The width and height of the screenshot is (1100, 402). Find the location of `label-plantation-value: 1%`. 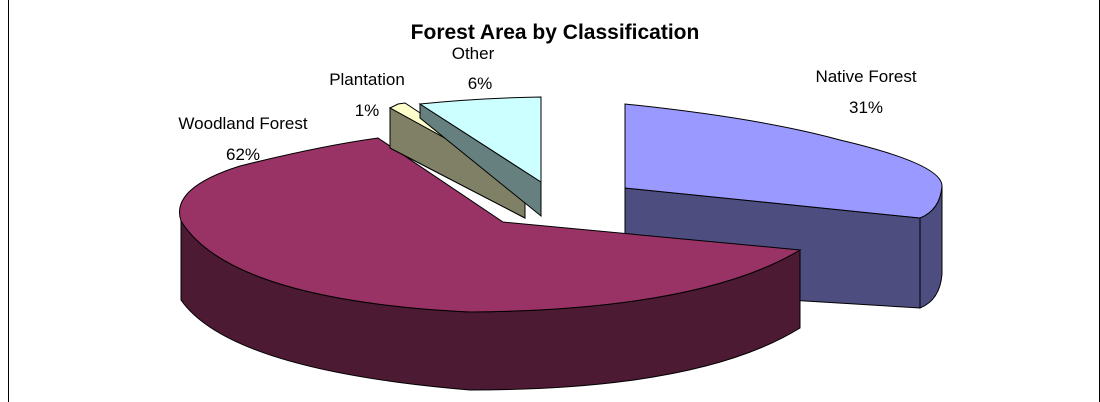

label-plantation-value: 1% is located at coordinates (367, 110).